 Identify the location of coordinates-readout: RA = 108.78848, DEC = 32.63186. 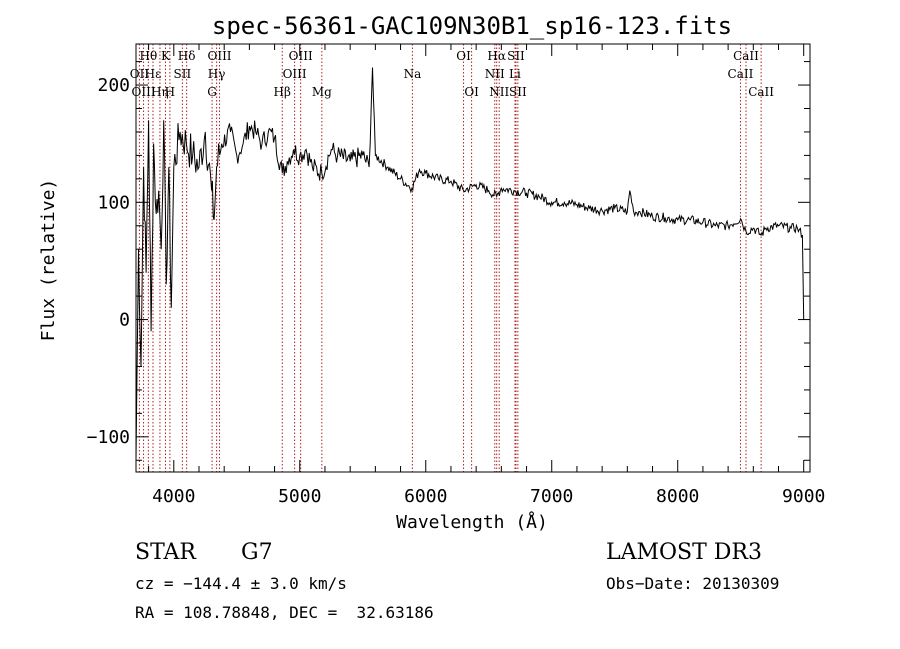
(284, 612).